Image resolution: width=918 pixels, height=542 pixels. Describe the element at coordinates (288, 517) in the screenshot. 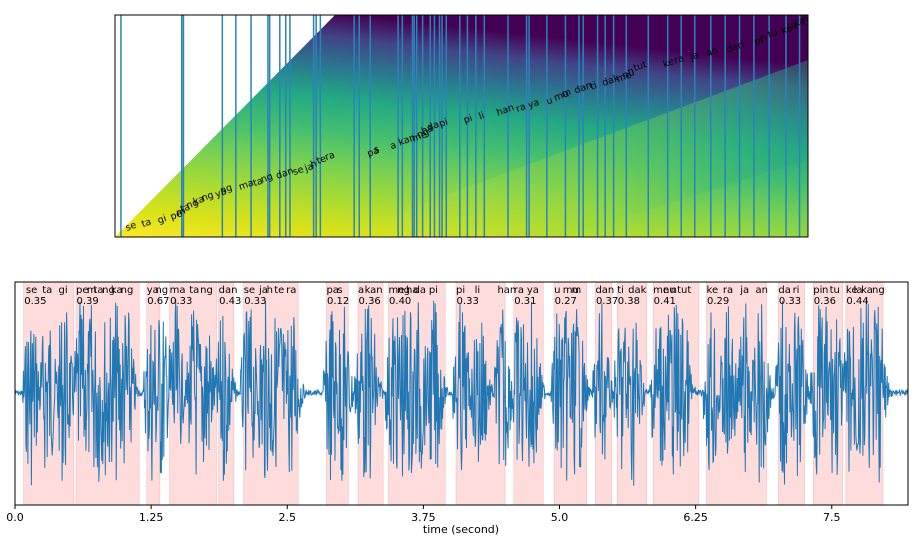

I see `x-tick-label: 2.5` at that location.